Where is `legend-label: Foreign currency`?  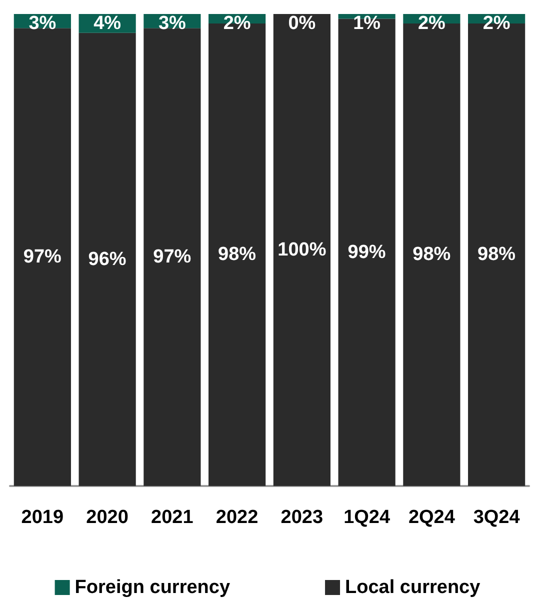
legend-label: Foreign currency is located at coordinates (152, 587).